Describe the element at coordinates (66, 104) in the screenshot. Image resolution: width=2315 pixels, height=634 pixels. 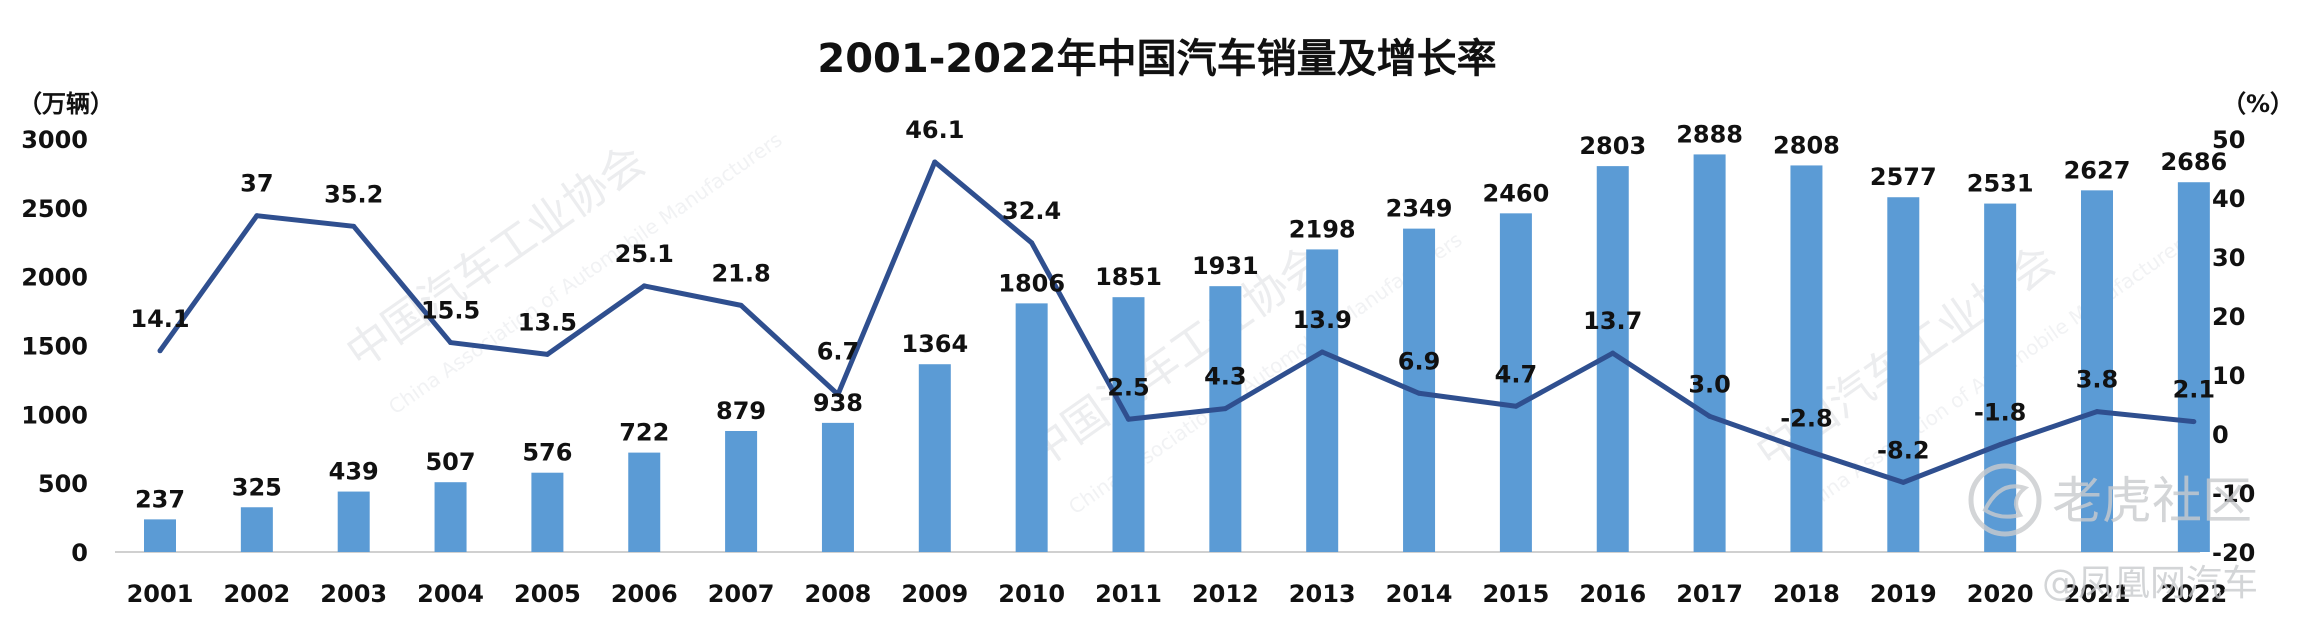
I see `left-axis-unit: （万辆）` at that location.